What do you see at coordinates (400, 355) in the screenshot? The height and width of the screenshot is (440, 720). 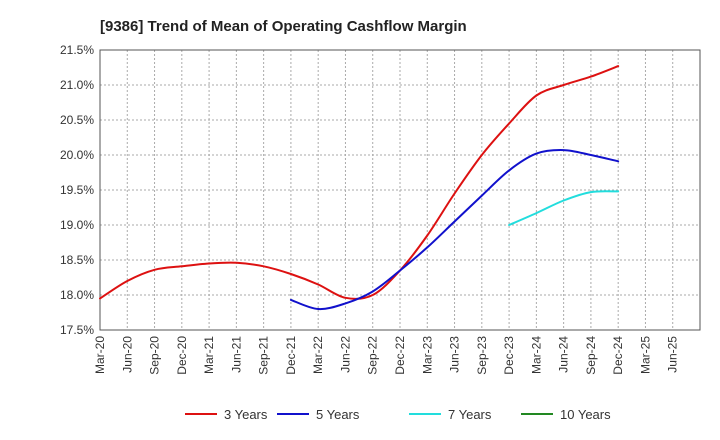 I see `x-tick-label: Dec-22` at bounding box center [400, 355].